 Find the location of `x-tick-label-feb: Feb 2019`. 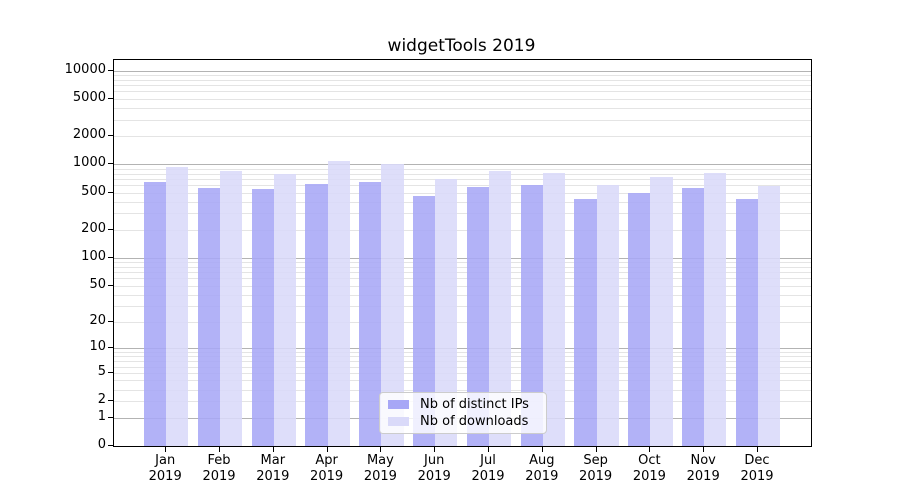

x-tick-label-feb: Feb 2019 is located at coordinates (219, 468).